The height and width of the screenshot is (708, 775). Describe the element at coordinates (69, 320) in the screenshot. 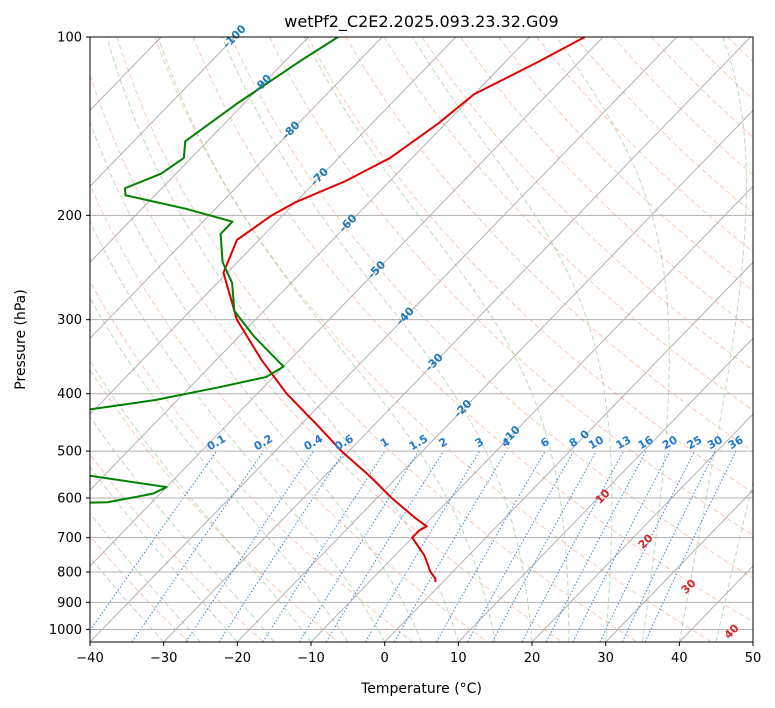

I see `y-tick-label: 300` at that location.